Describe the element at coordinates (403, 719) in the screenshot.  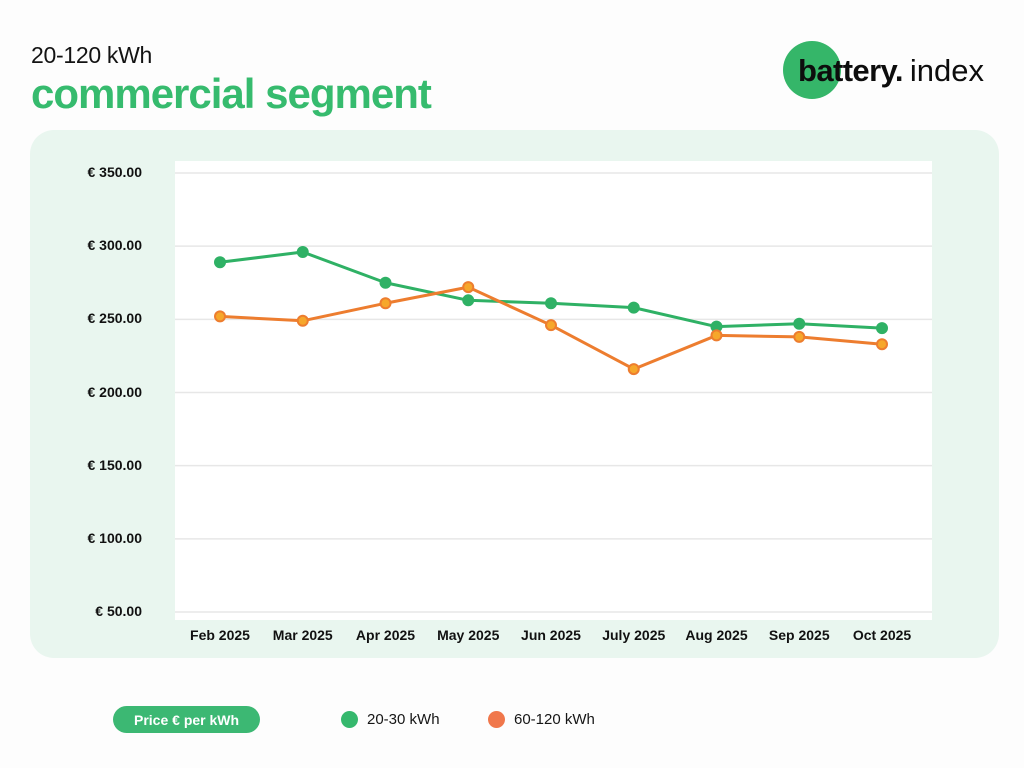
I see `legend-label: 20-30 kWh` at that location.